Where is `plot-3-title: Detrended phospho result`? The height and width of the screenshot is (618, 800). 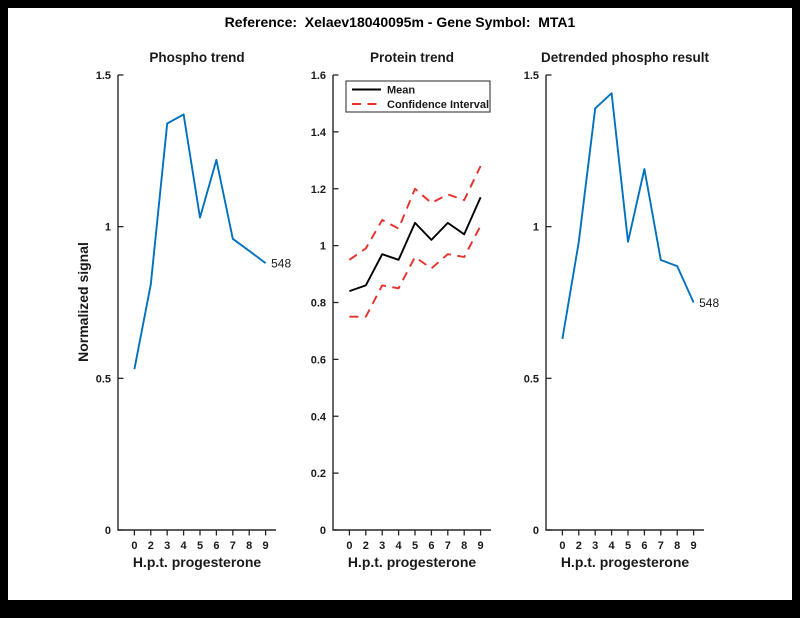 plot-3-title: Detrended phospho result is located at coordinates (625, 57).